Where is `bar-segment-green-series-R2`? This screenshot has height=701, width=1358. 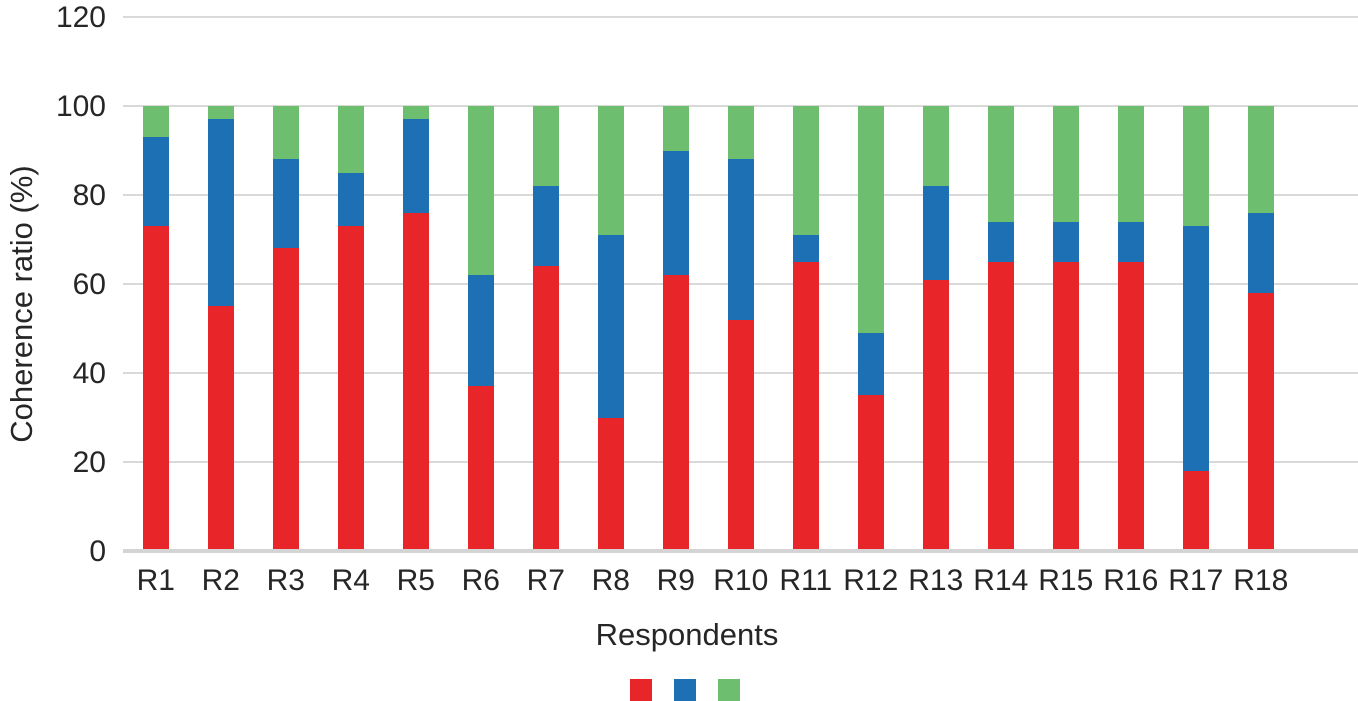 bar-segment-green-series-R2 is located at coordinates (220, 113).